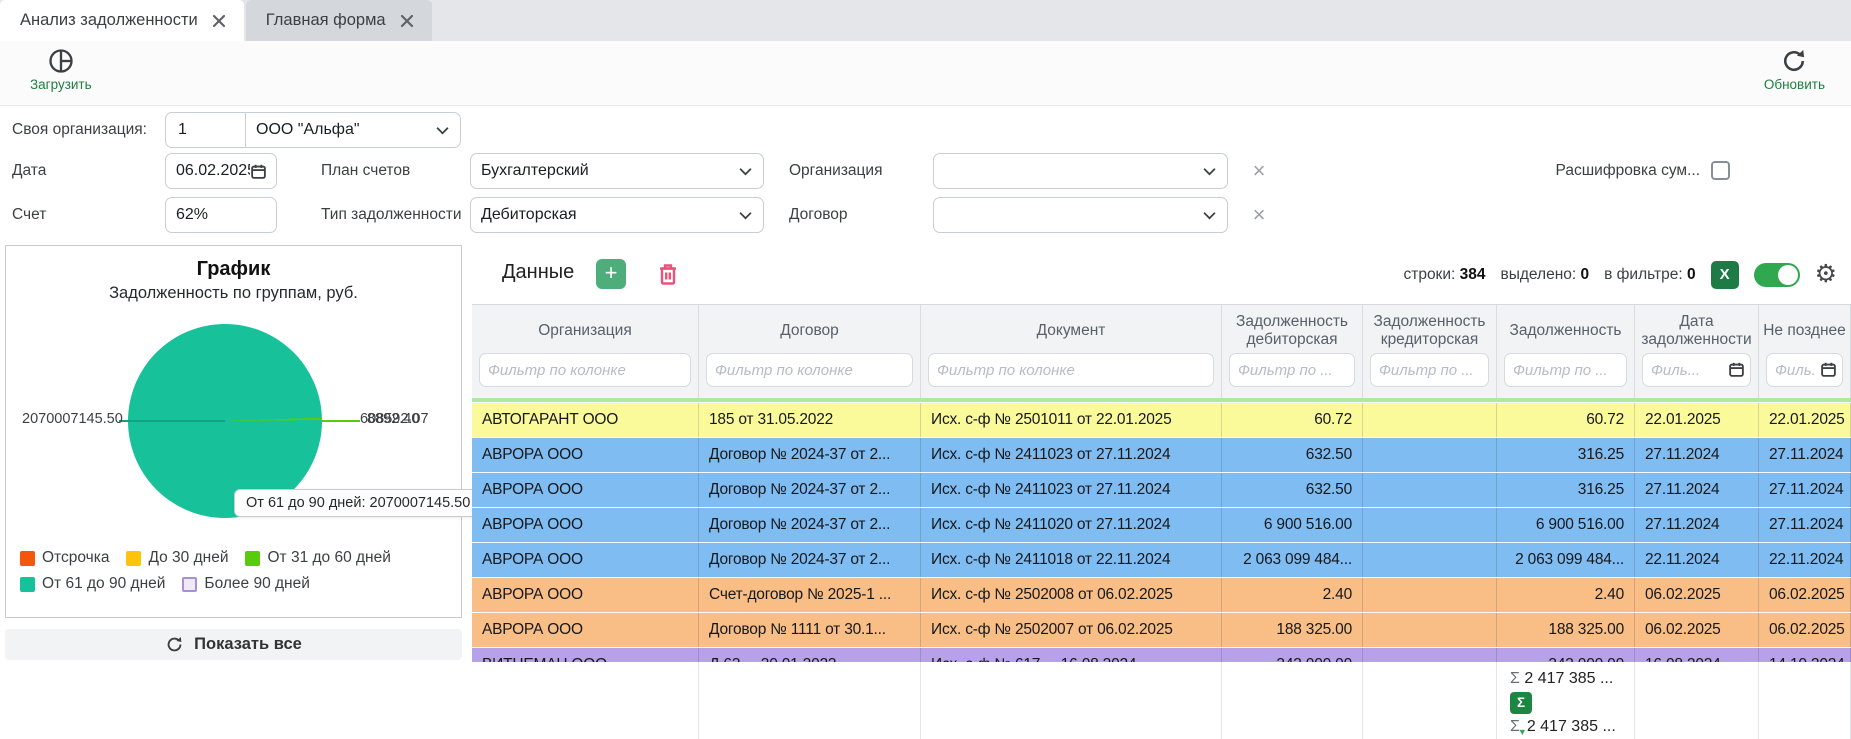 This screenshot has height=739, width=1851. I want to click on toggle-knob, so click(1787, 274).